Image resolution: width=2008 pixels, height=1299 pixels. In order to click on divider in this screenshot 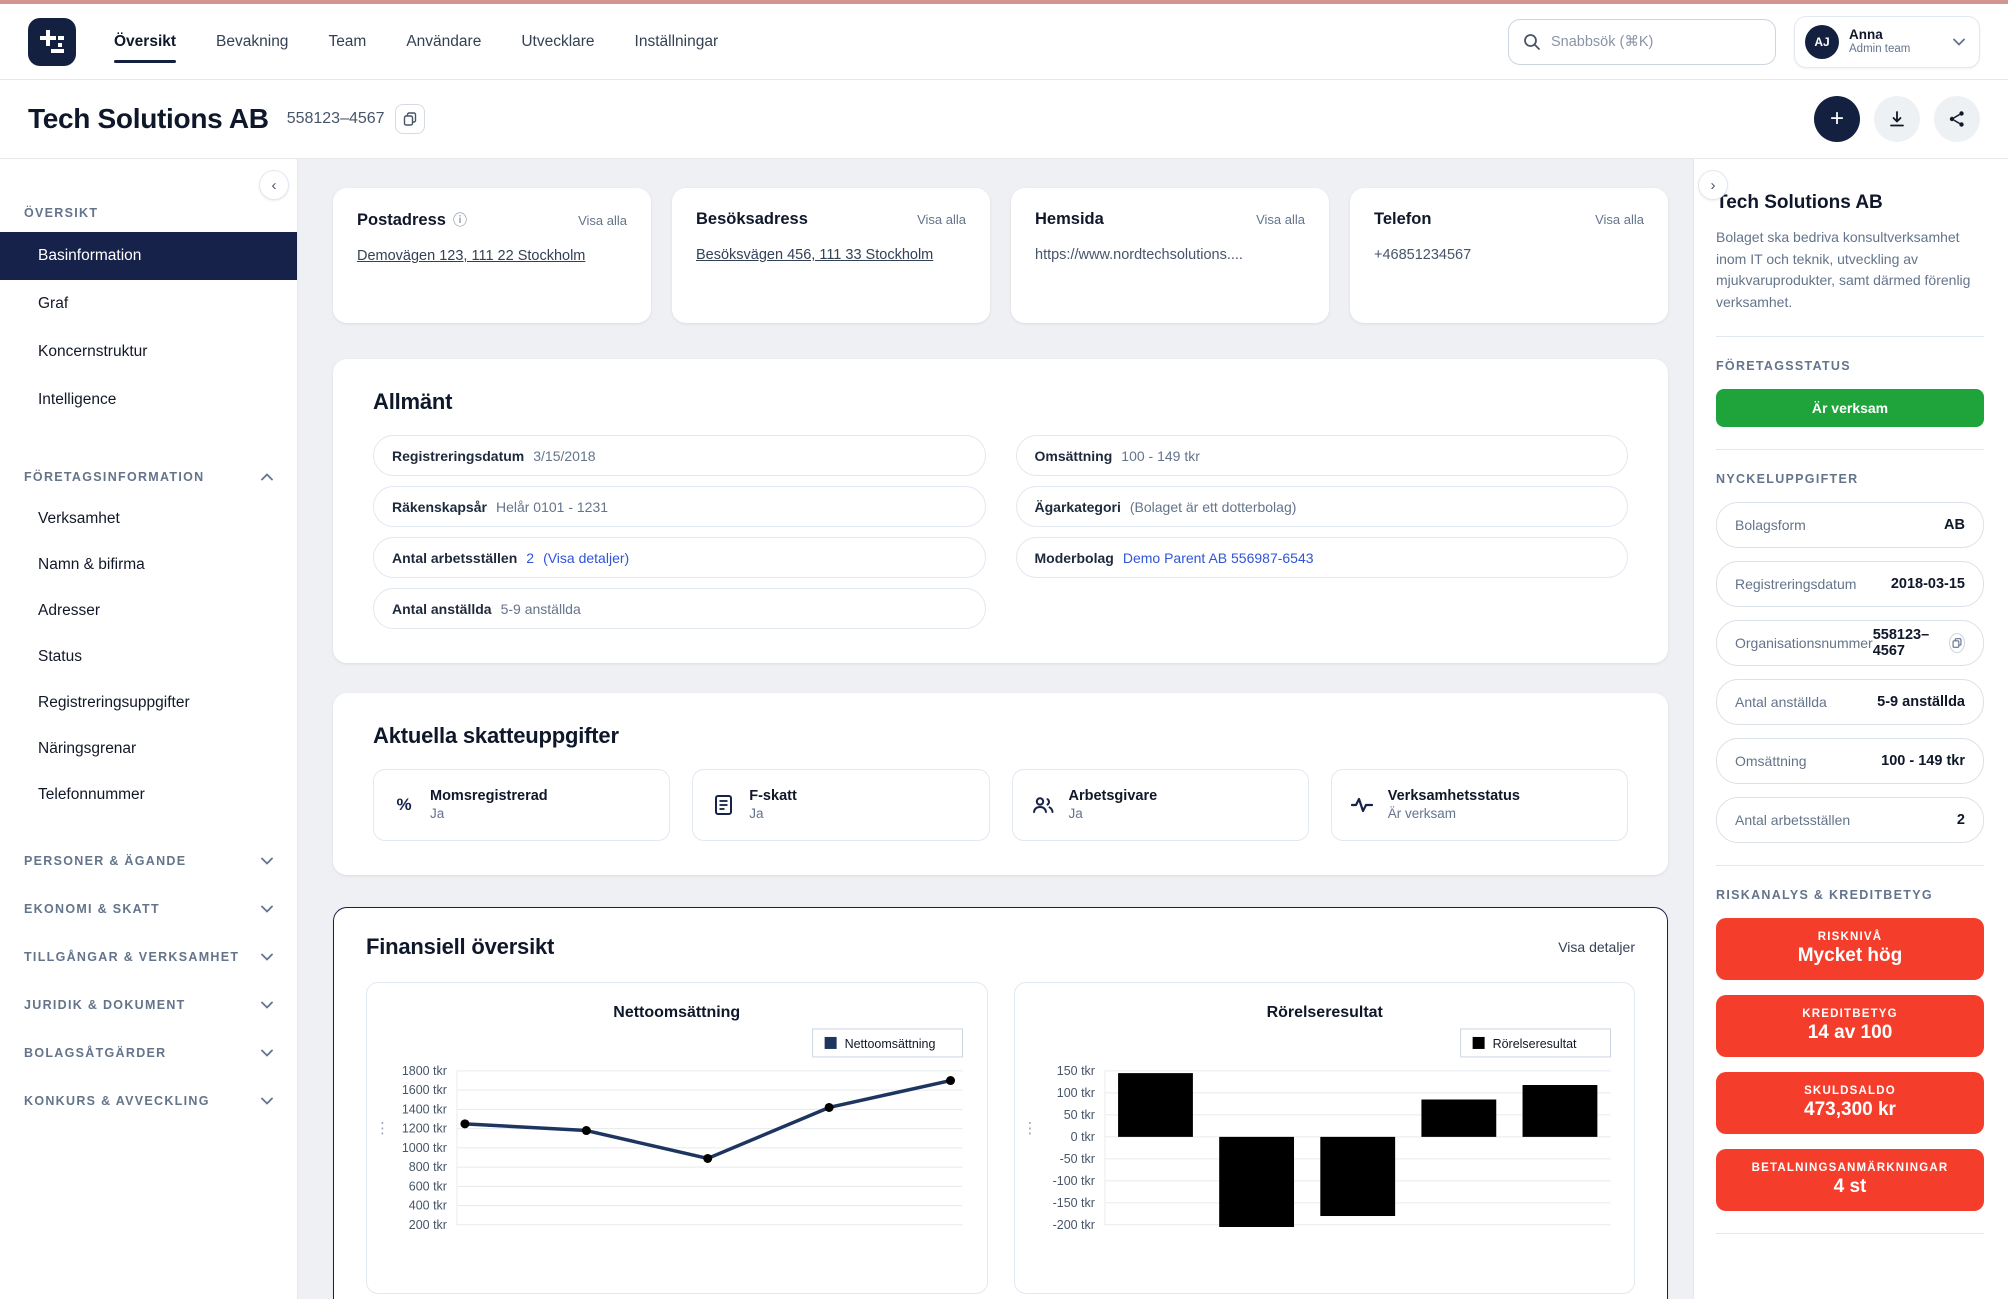, I will do `click(1850, 336)`.